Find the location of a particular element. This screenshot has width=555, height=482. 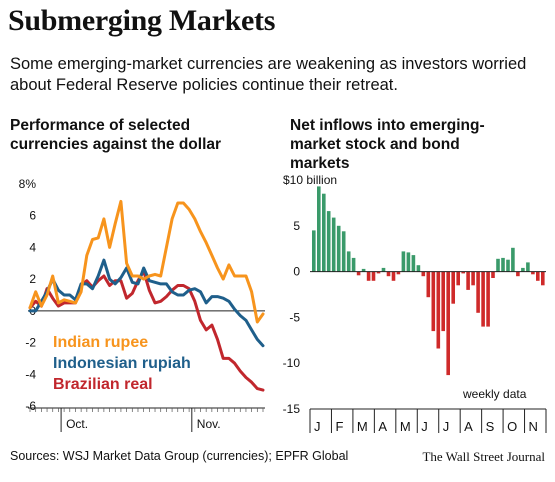

y-tick-label: -6 is located at coordinates (30, 406).